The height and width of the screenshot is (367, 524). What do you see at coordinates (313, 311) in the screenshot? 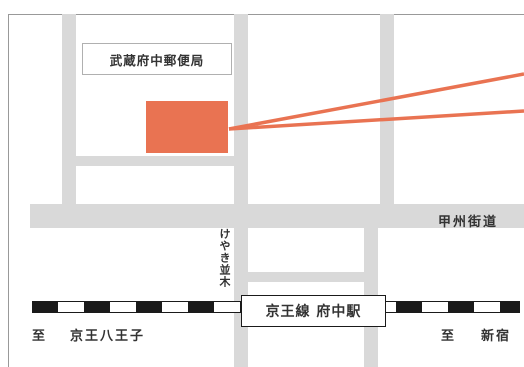
I see `fuchu-station-label: 京王線 府中駅` at bounding box center [313, 311].